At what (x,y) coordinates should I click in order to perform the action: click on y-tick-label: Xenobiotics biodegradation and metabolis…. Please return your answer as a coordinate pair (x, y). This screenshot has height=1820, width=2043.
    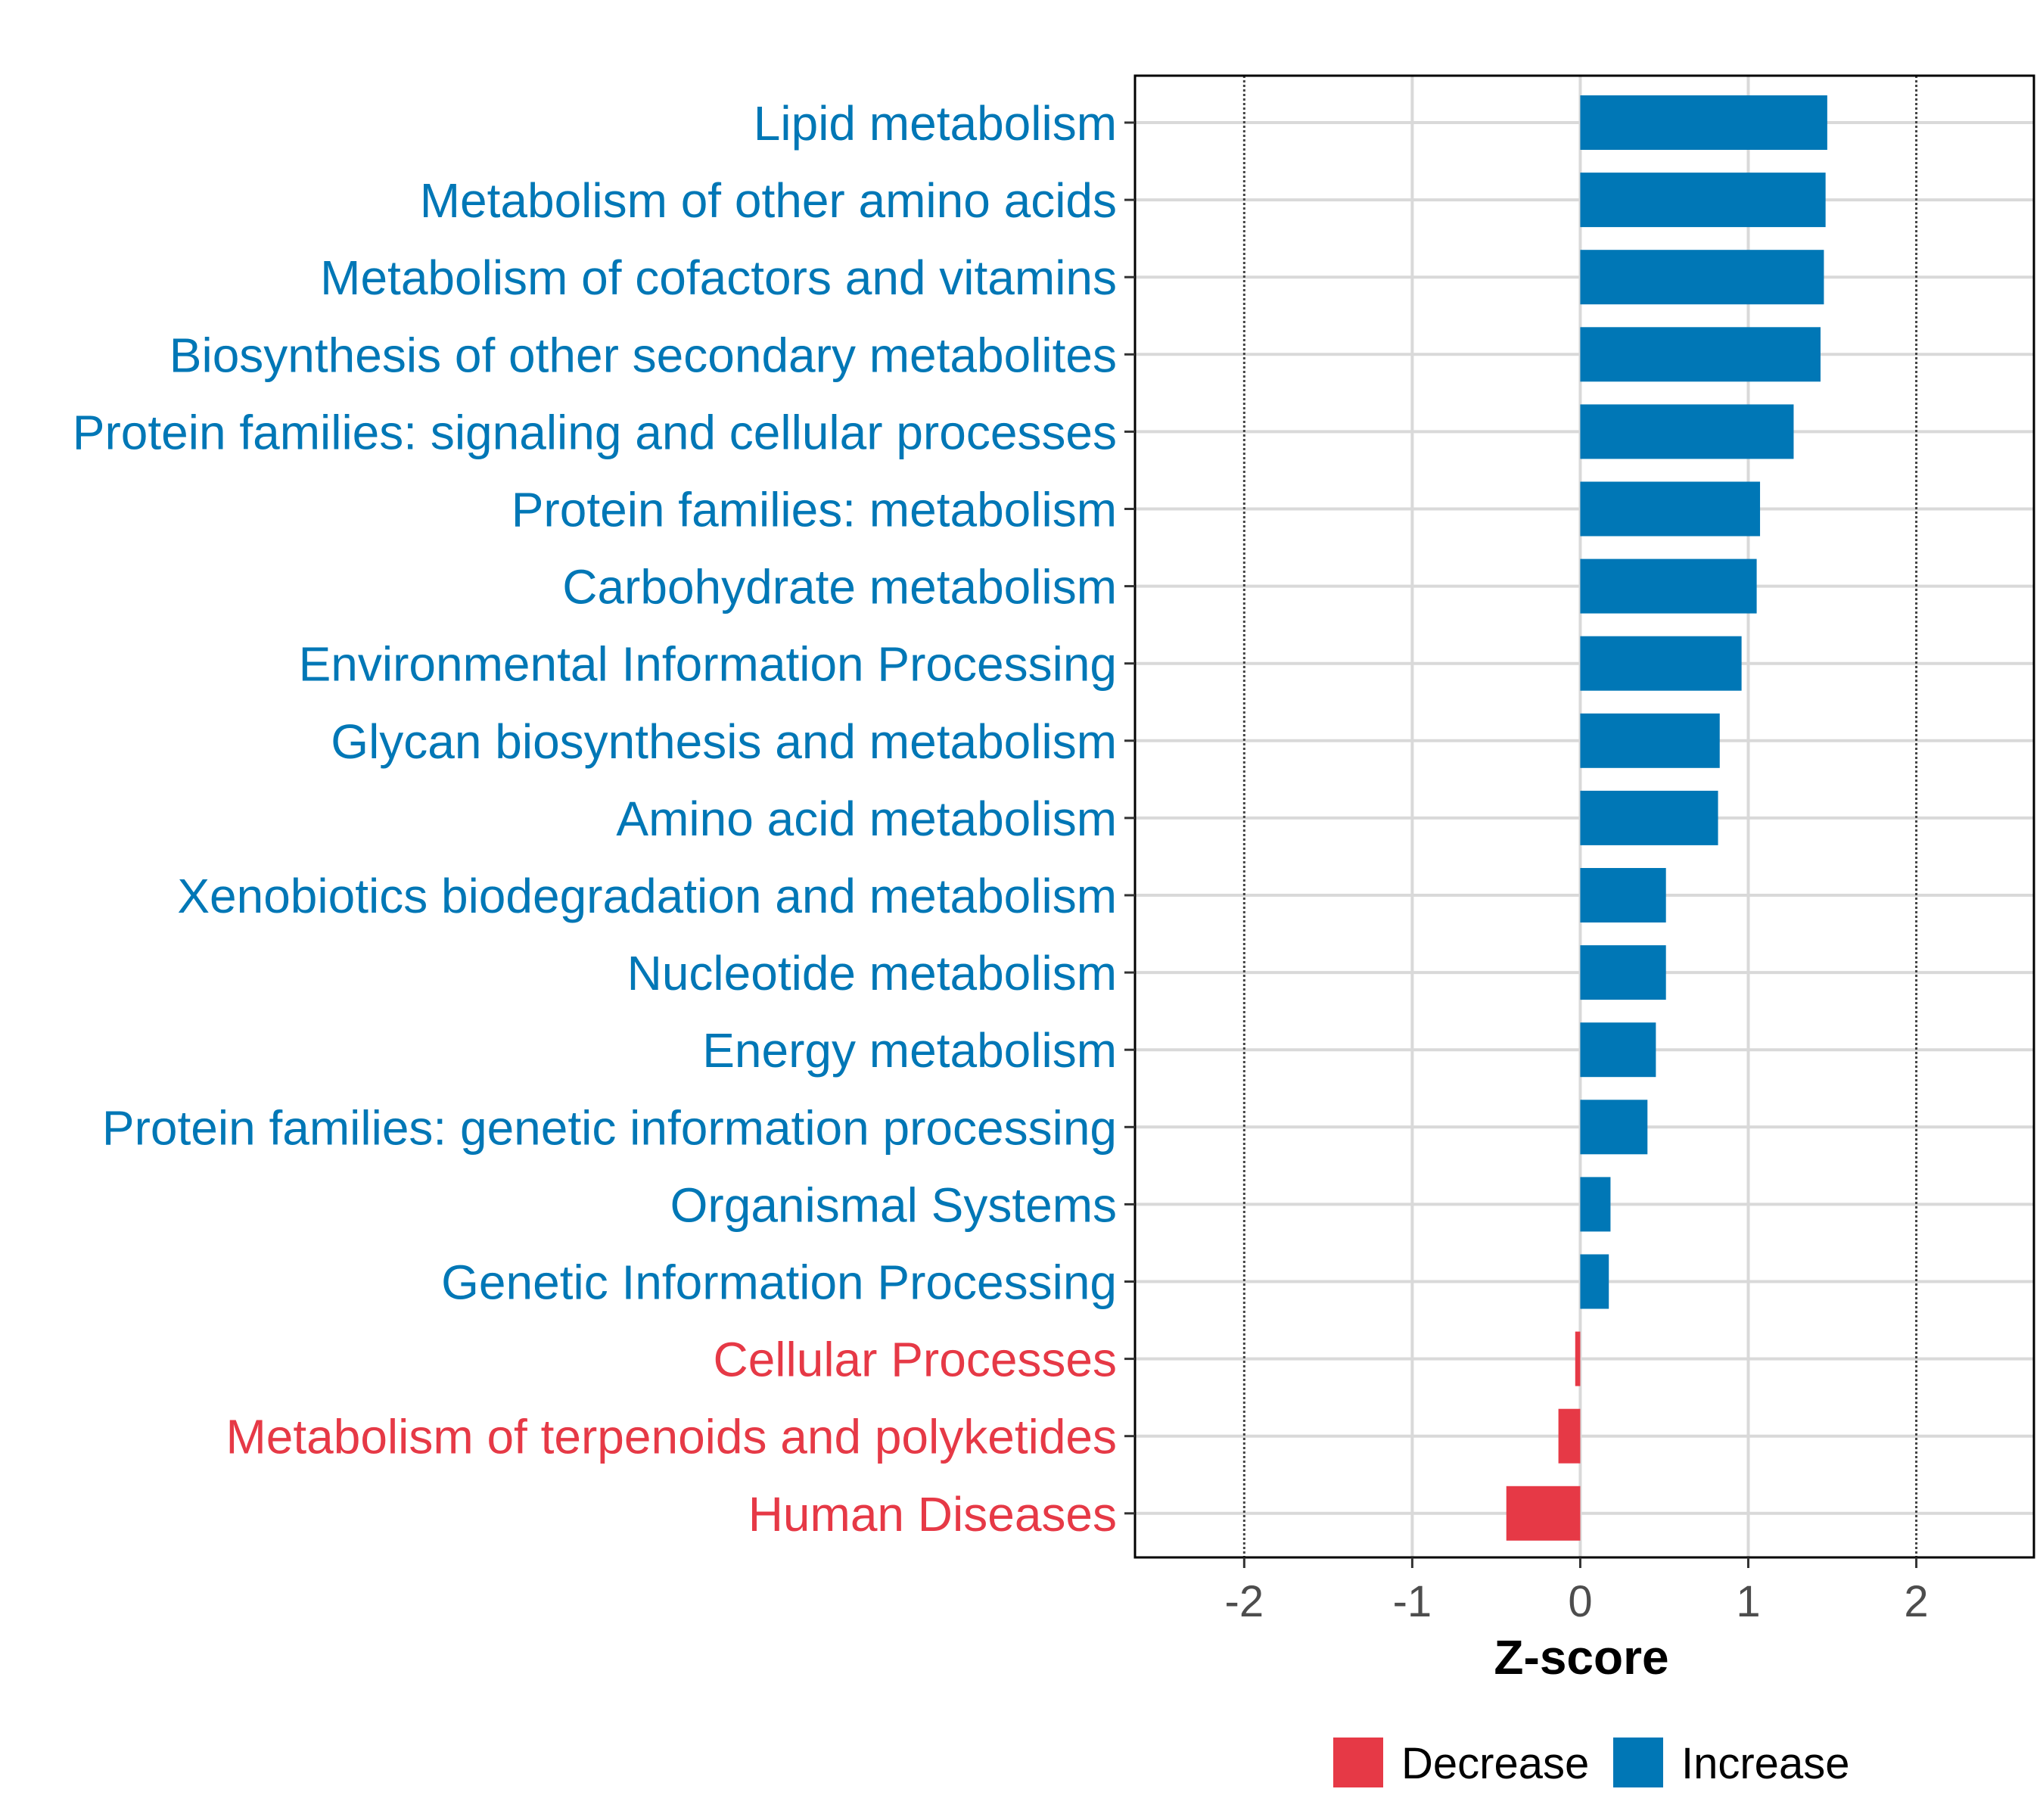
    Looking at the image, I should click on (647, 896).